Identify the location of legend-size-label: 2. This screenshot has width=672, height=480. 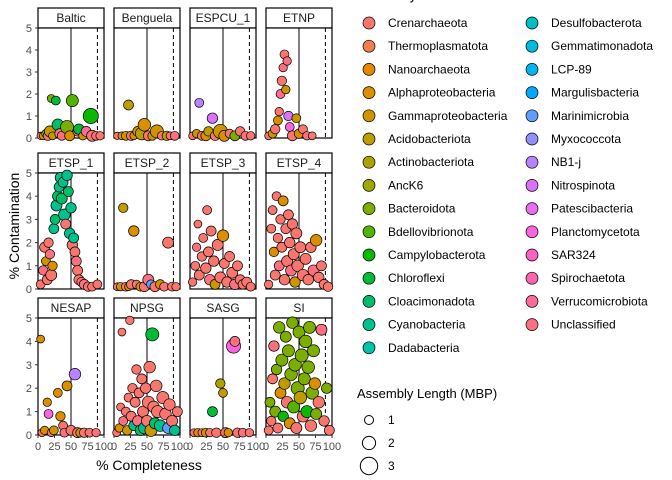
(391, 443).